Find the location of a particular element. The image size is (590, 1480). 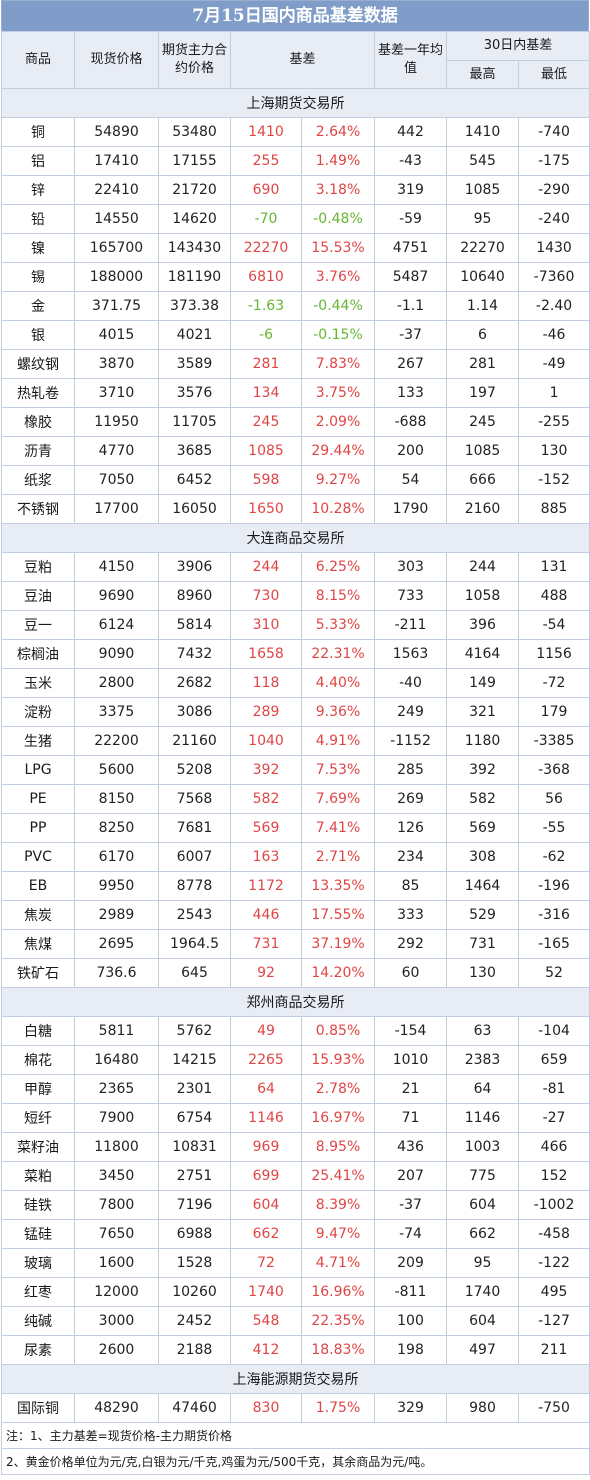

basis-value-cell: 392 is located at coordinates (266, 770).